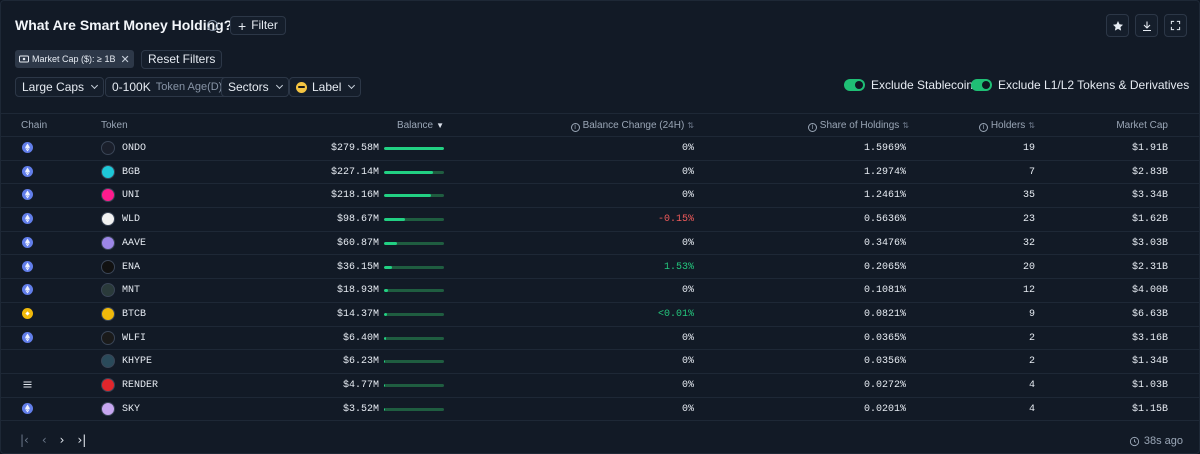 This screenshot has height=454, width=1200. I want to click on reset-filters-button: Reset Filters, so click(182, 59).